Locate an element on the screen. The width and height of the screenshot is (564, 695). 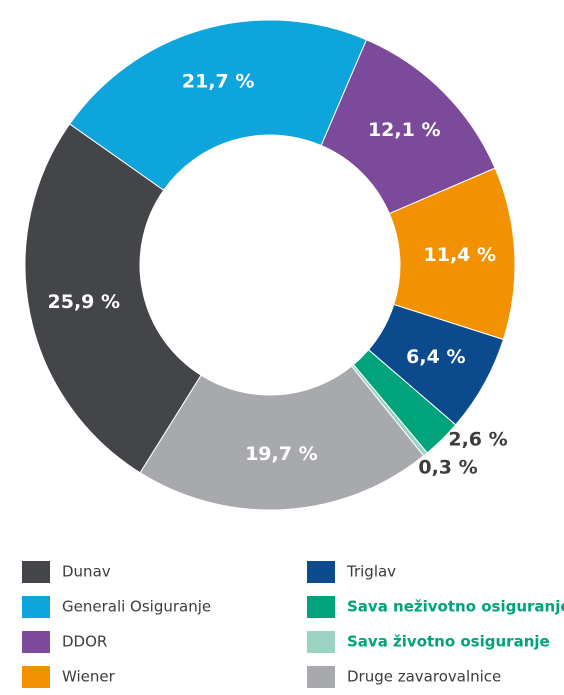
legend-label: Generali Osiguranje is located at coordinates (136, 607).